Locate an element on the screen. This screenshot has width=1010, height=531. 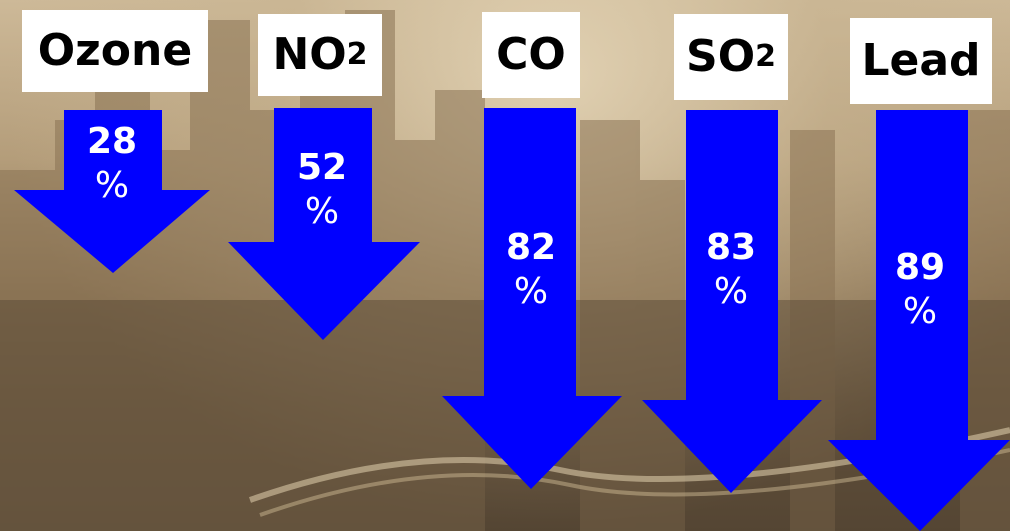
label-no2: NO 2 is located at coordinates (320, 55).